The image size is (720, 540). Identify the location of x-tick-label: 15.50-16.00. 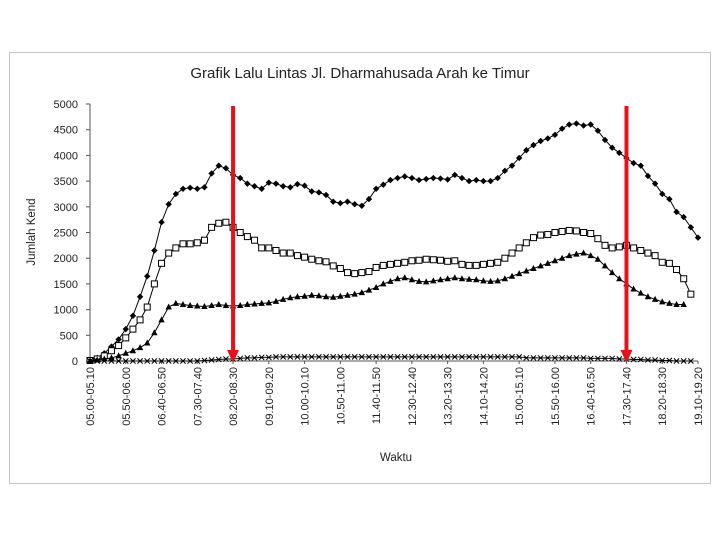
(556, 396).